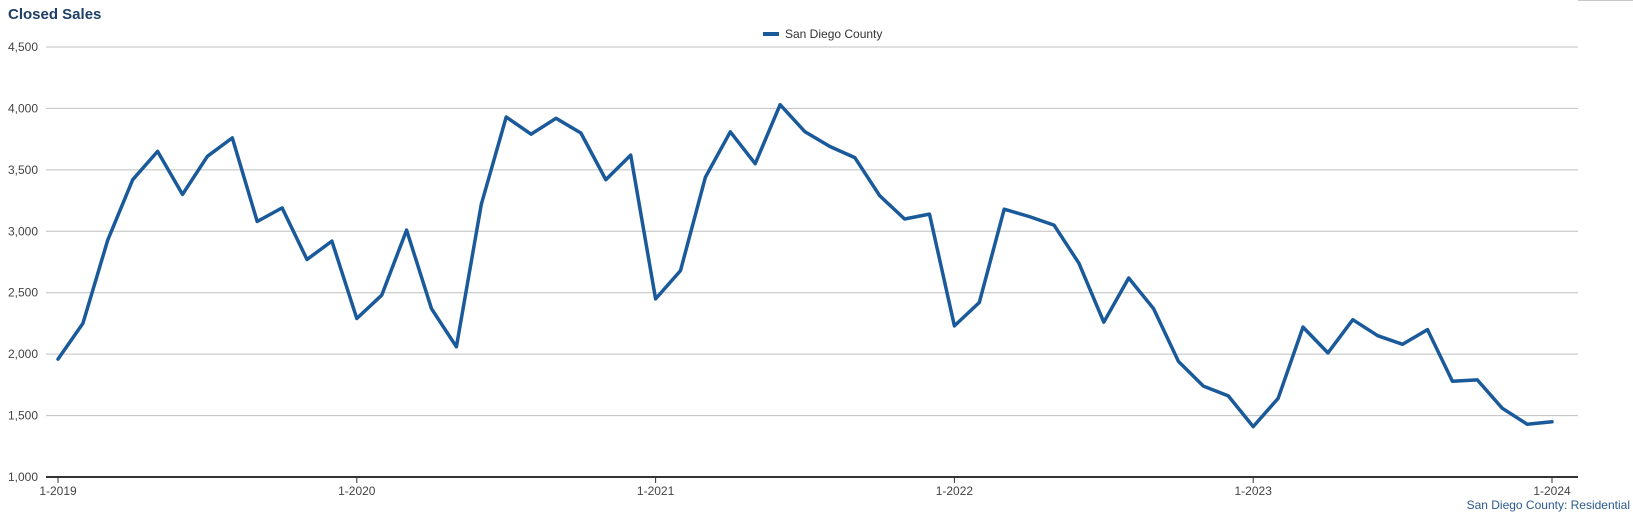 Image resolution: width=1633 pixels, height=517 pixels. Describe the element at coordinates (23, 108) in the screenshot. I see `y-tick-label: 4,000` at that location.